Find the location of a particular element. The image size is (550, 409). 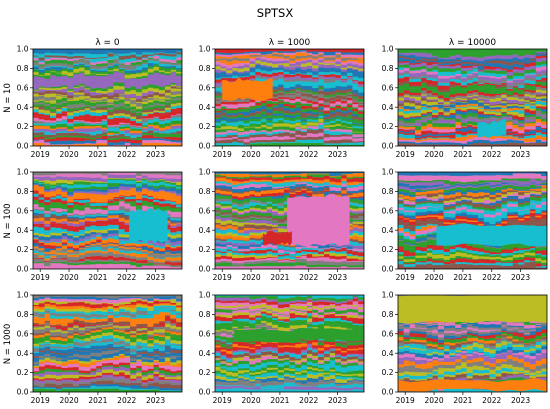

figure-title: SPTSX is located at coordinates (275, 13).